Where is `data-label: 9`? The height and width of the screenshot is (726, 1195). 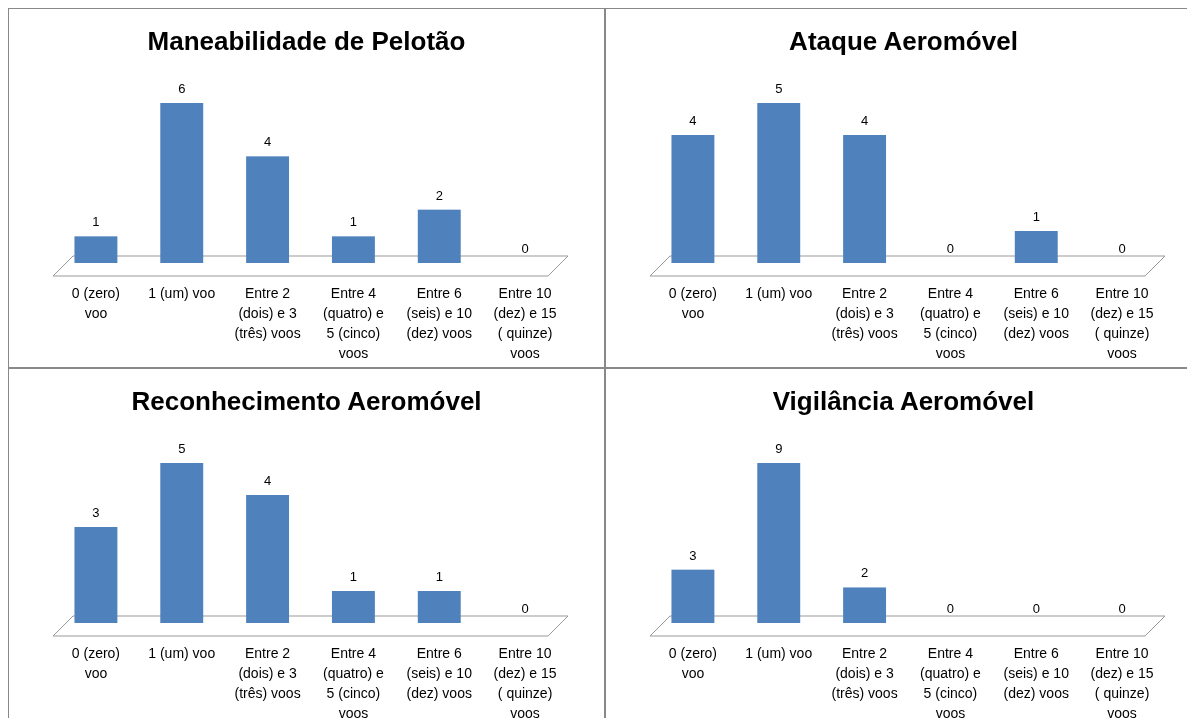 data-label: 9 is located at coordinates (779, 448).